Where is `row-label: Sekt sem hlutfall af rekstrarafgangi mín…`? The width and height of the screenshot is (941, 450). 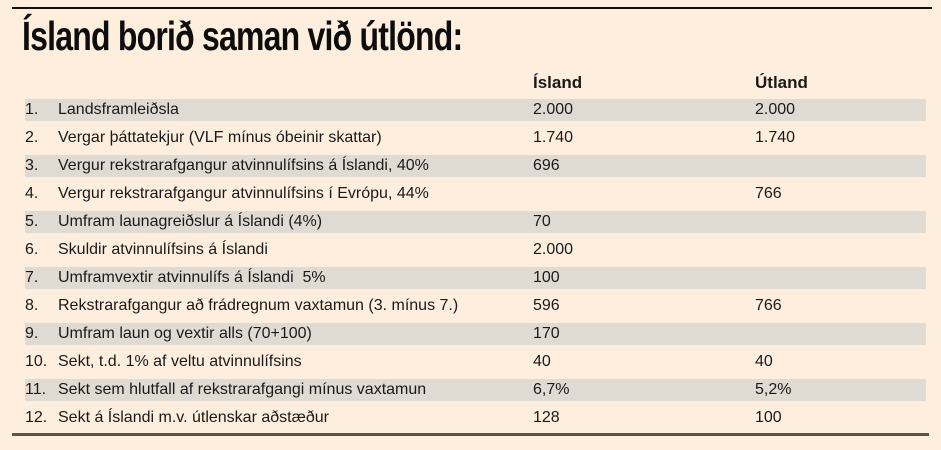
row-label: Sekt sem hlutfall af rekstrarafgangi mín… is located at coordinates (242, 389).